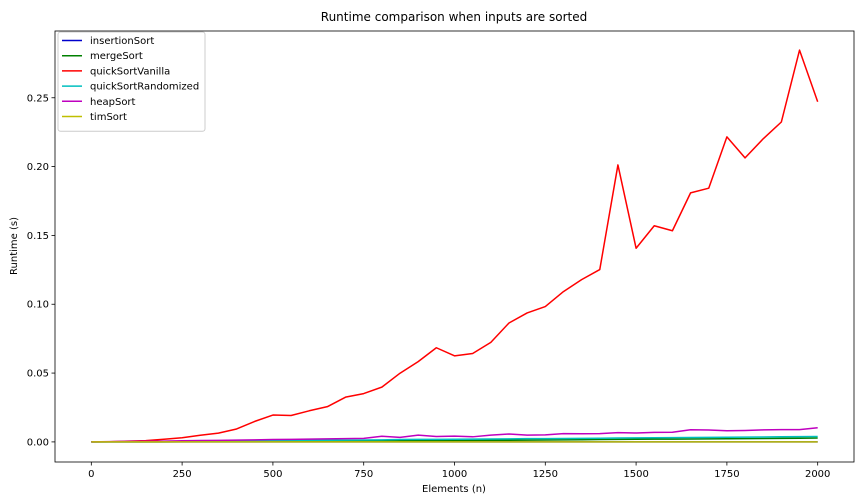 The width and height of the screenshot is (864, 504). What do you see at coordinates (122, 41) in the screenshot?
I see `legend-label-insertionSort: insertionSort` at bounding box center [122, 41].